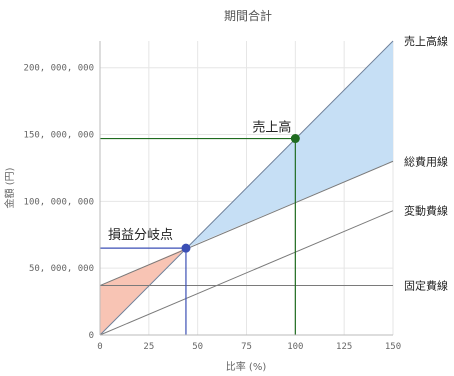 Image resolution: width=454 pixels, height=376 pixels. Describe the element at coordinates (426, 161) in the screenshot. I see `series-label: 総費用線` at that location.